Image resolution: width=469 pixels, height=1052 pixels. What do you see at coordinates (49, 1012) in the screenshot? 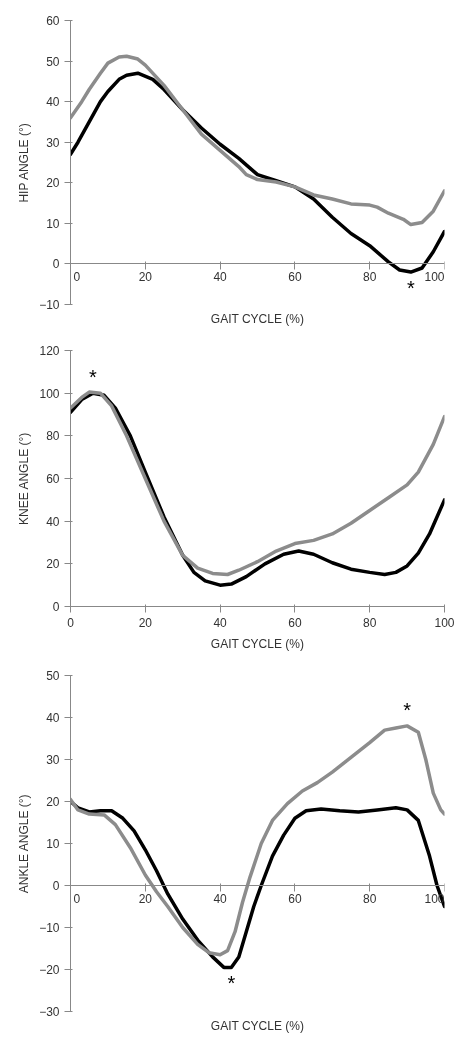
I see `y-tick-label: −30` at bounding box center [49, 1012].